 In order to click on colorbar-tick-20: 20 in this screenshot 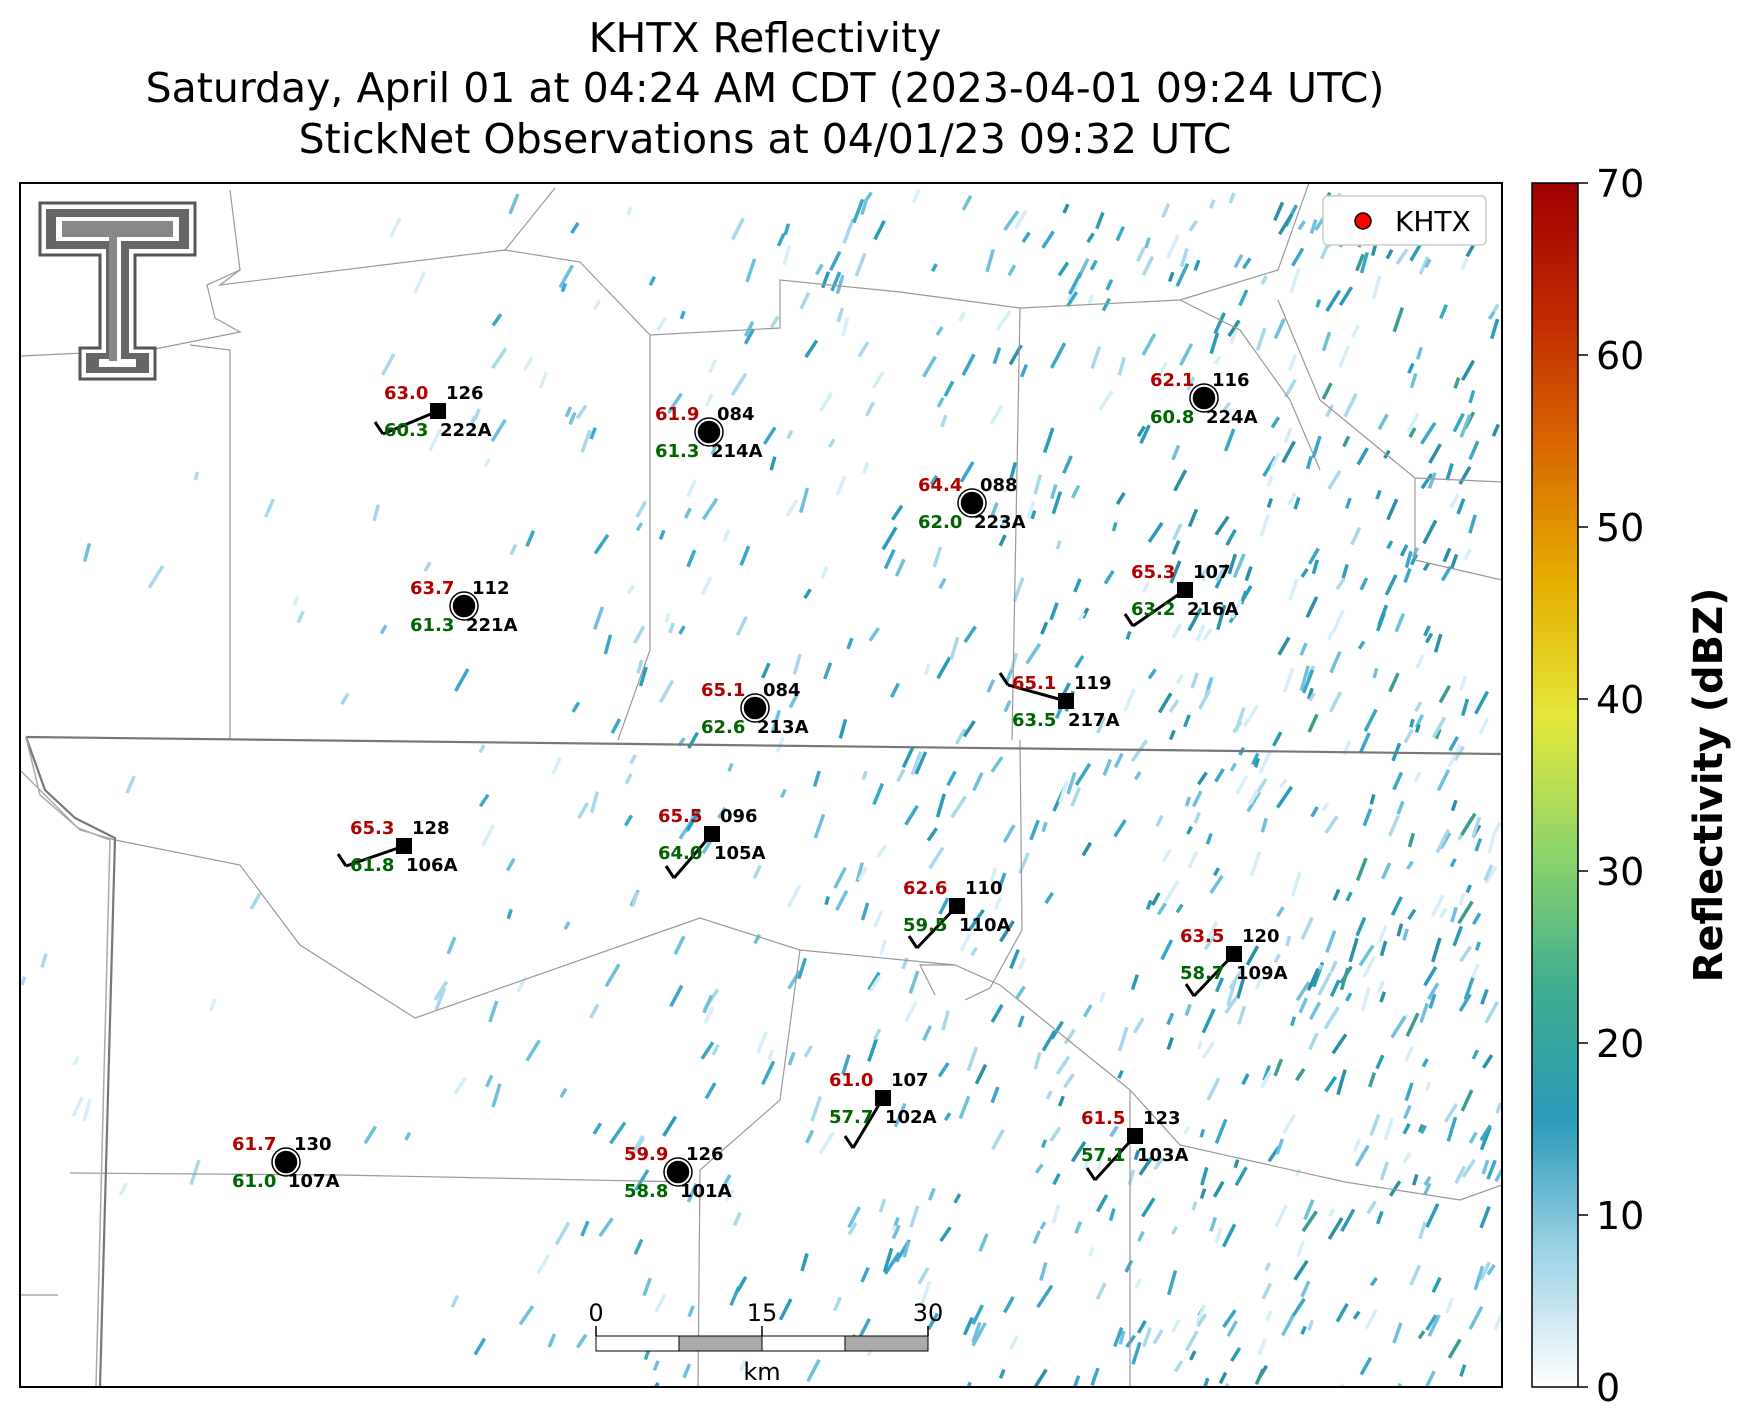, I will do `click(1620, 1044)`.